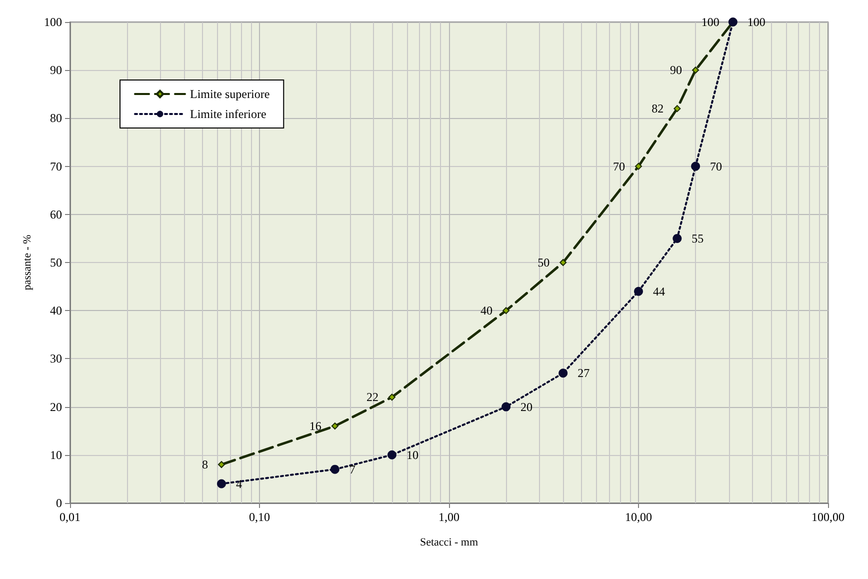  Describe the element at coordinates (412, 455) in the screenshot. I see `data-label: 10` at that location.